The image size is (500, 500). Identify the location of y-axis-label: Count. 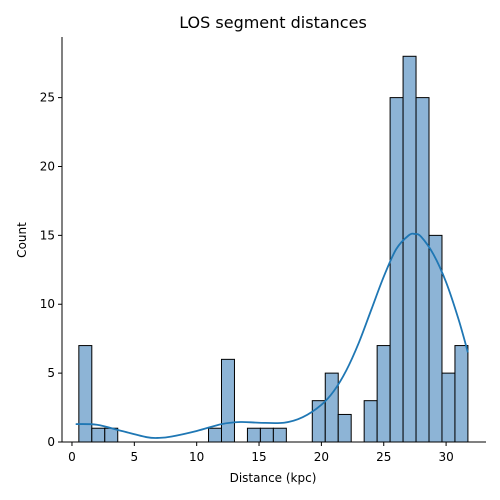
(22, 240).